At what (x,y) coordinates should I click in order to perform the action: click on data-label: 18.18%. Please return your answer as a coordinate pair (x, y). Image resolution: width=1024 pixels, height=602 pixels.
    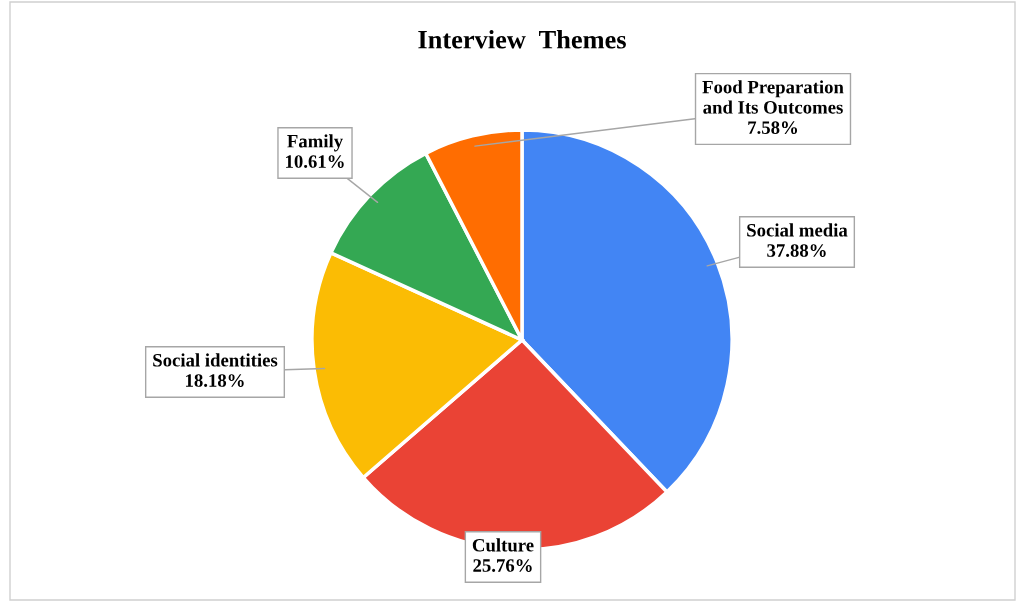
    Looking at the image, I should click on (215, 380).